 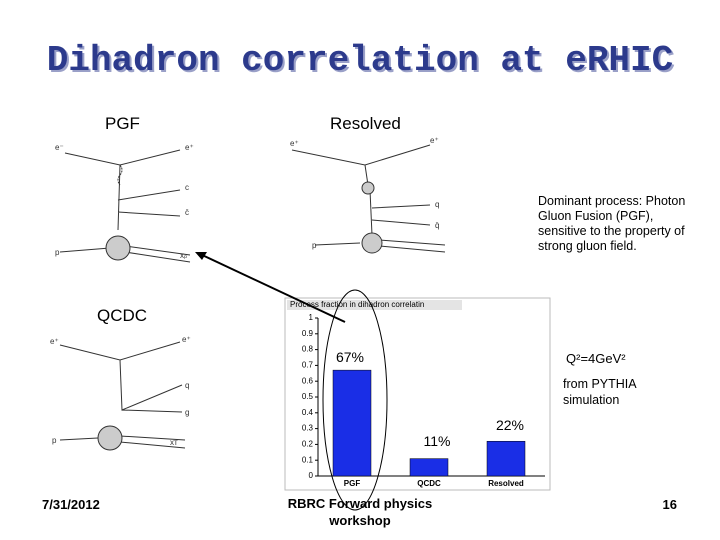 What do you see at coordinates (174, 442) in the screenshot?
I see `diagram-label: xᴛ` at bounding box center [174, 442].